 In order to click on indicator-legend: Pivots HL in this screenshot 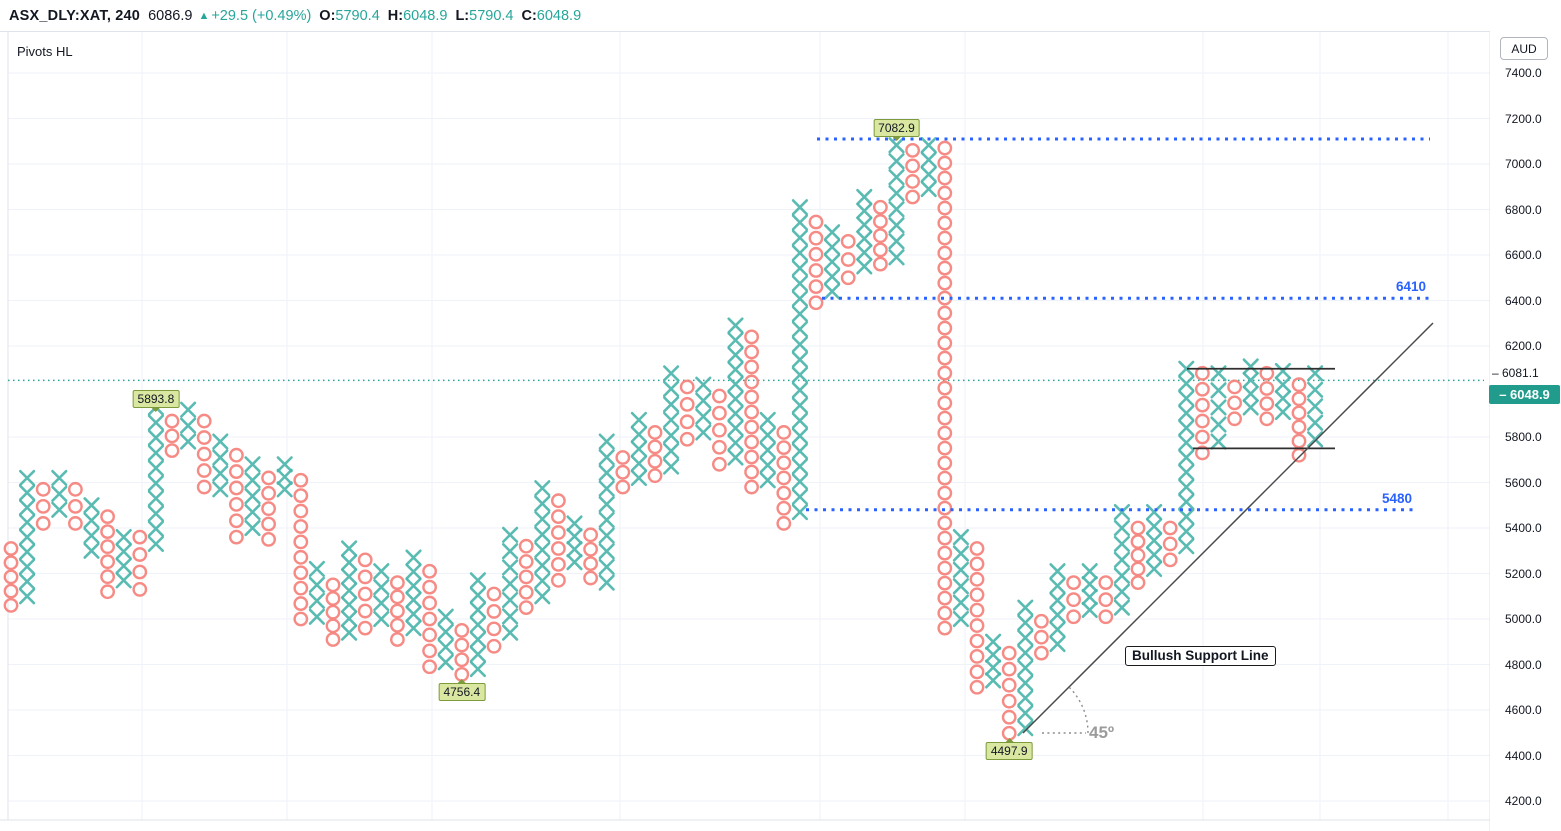, I will do `click(45, 51)`.